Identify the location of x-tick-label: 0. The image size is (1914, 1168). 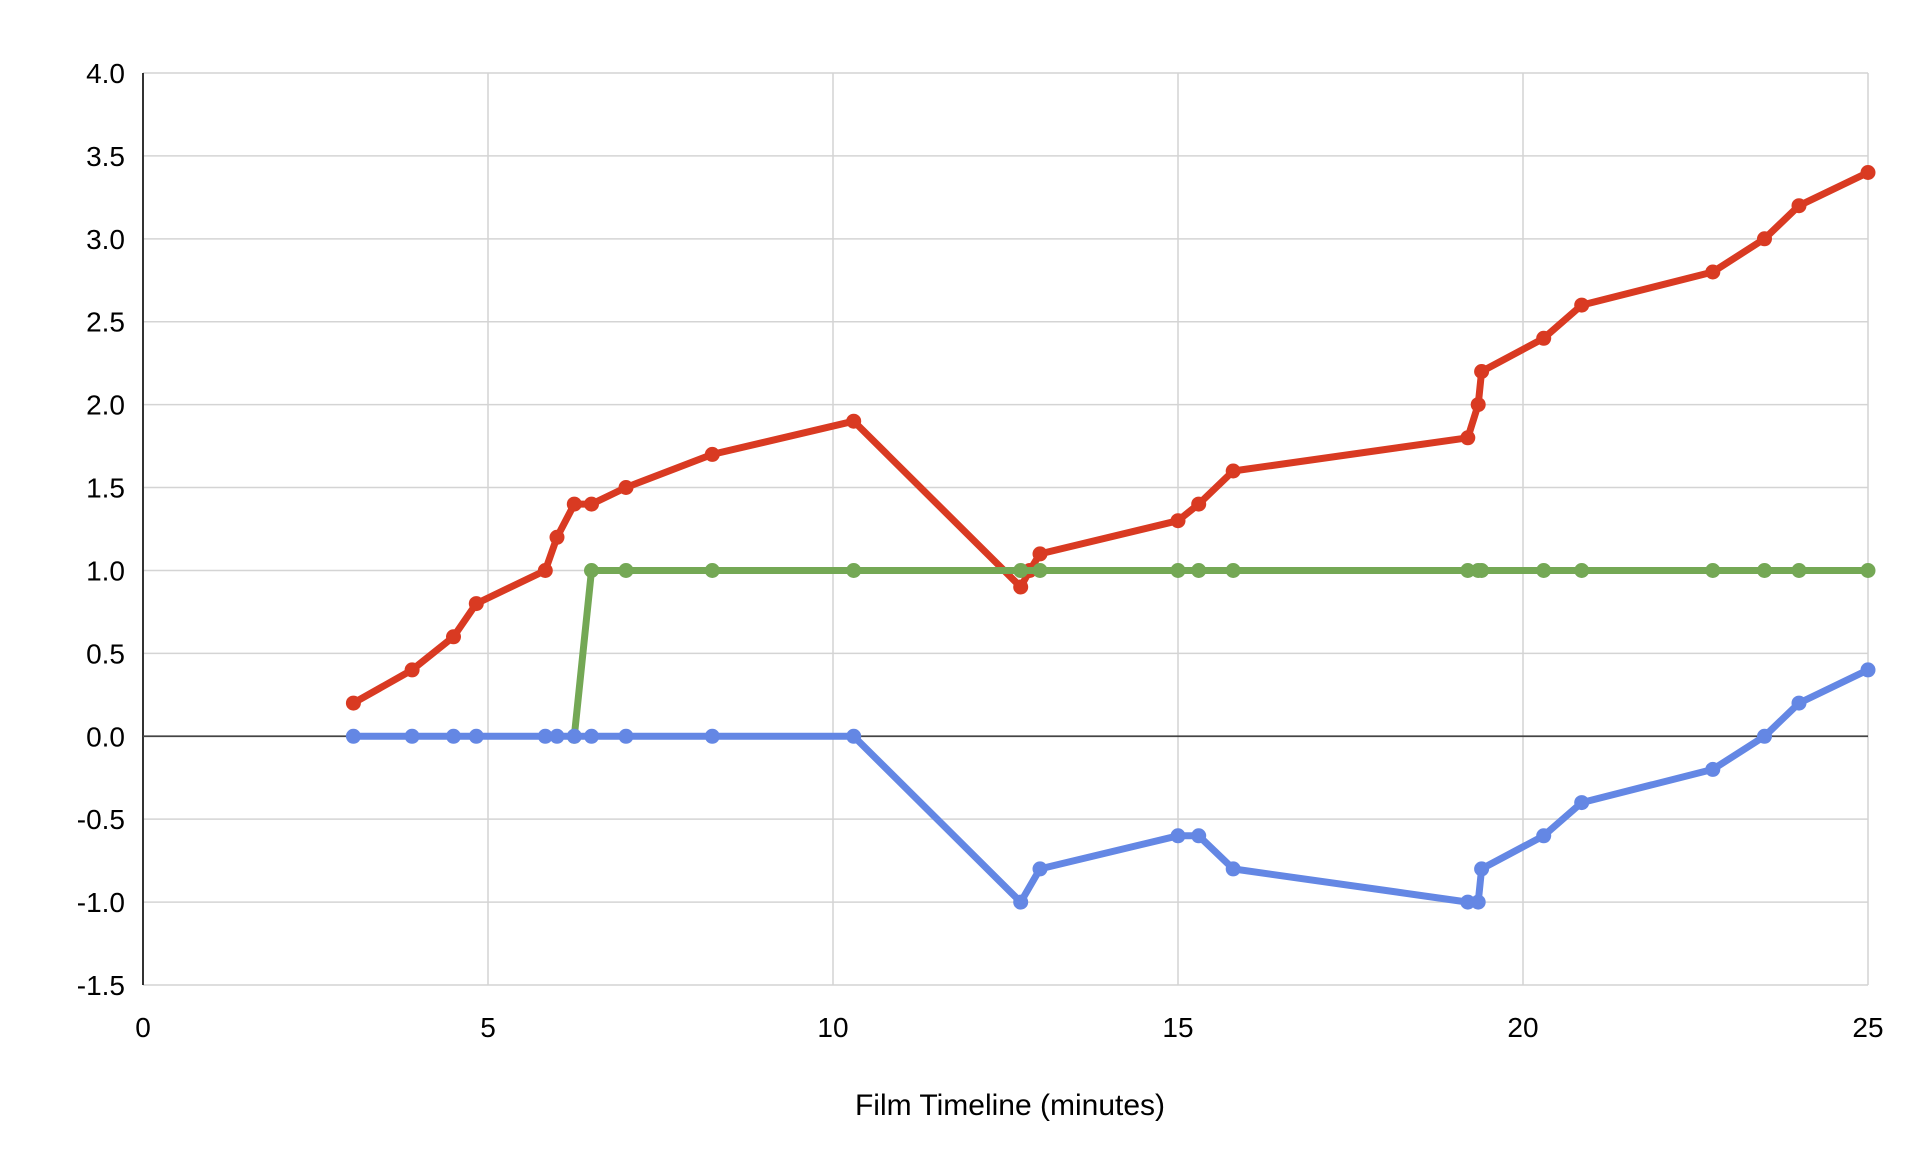
(143, 1027).